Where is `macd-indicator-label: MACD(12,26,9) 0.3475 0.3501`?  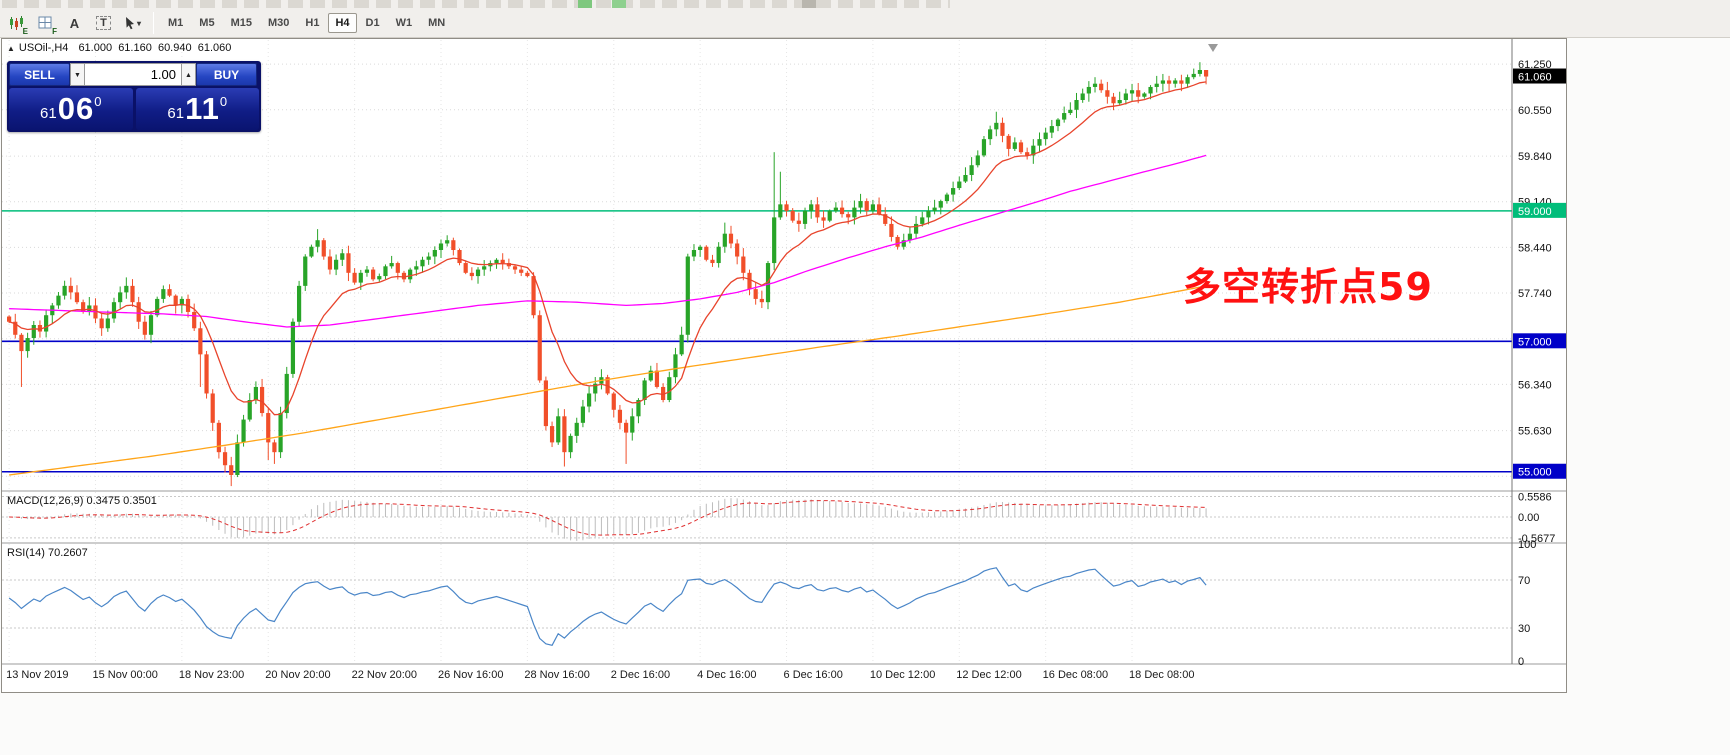 macd-indicator-label: MACD(12,26,9) 0.3475 0.3501 is located at coordinates (82, 501).